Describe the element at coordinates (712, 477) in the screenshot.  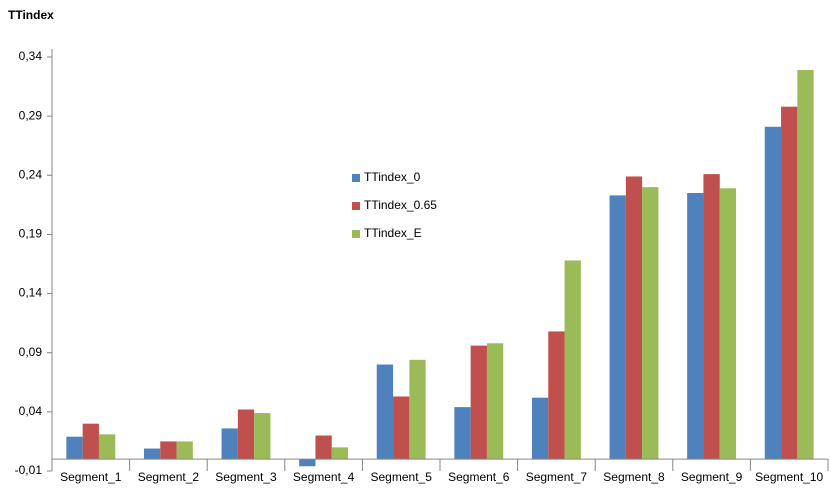
I see `x-tick-label: Segment_9` at that location.